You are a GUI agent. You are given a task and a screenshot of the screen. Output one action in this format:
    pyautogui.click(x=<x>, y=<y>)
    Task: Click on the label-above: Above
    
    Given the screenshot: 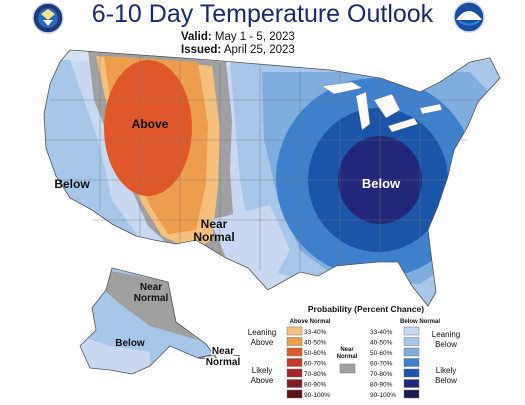 What is the action you would take?
    pyautogui.click(x=150, y=124)
    